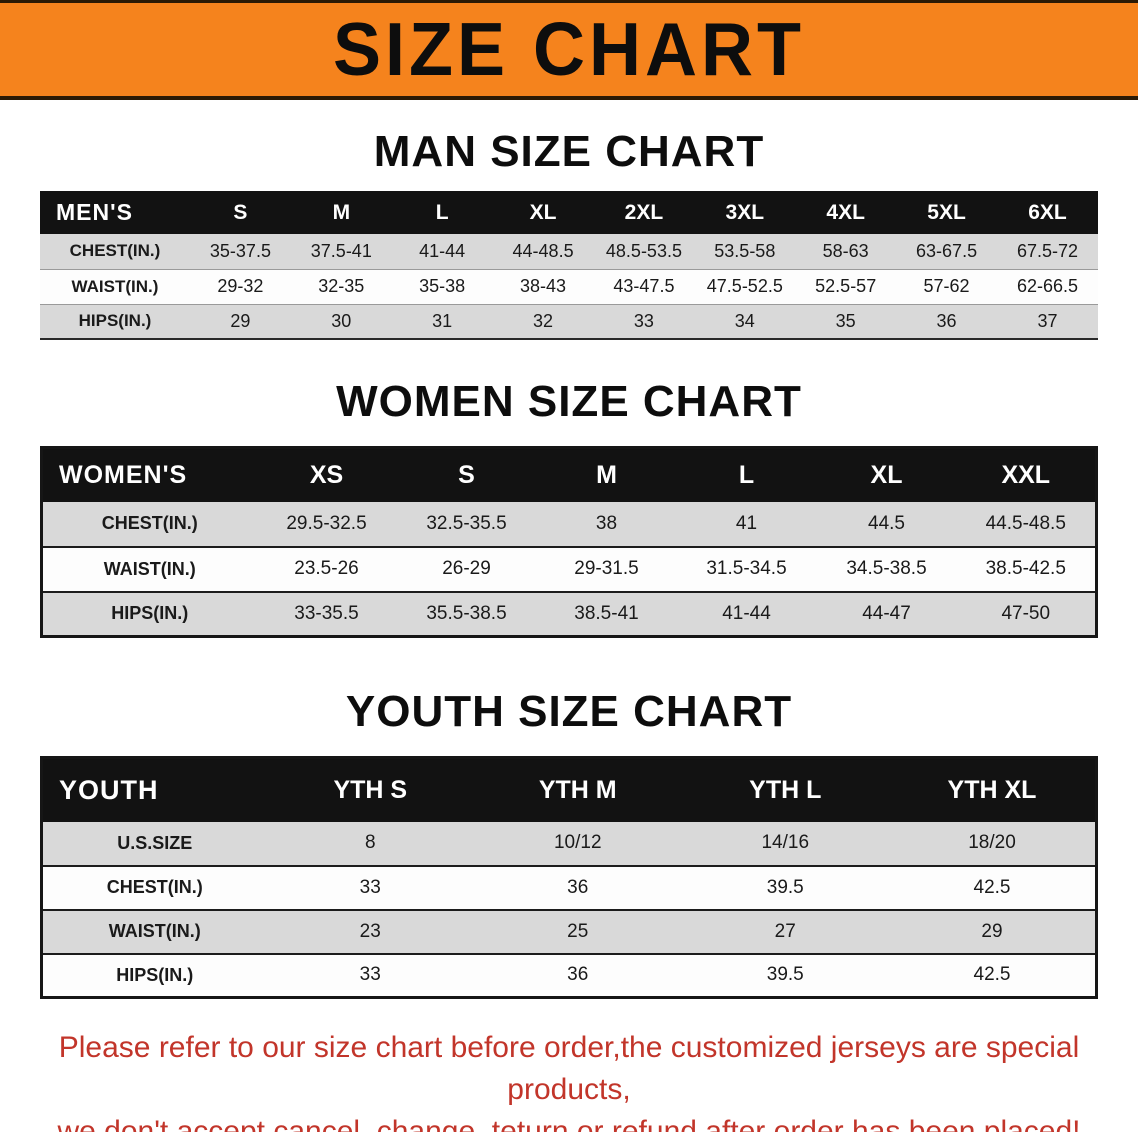 The width and height of the screenshot is (1138, 1132). I want to click on size-value-cell: 47-50, so click(1026, 614).